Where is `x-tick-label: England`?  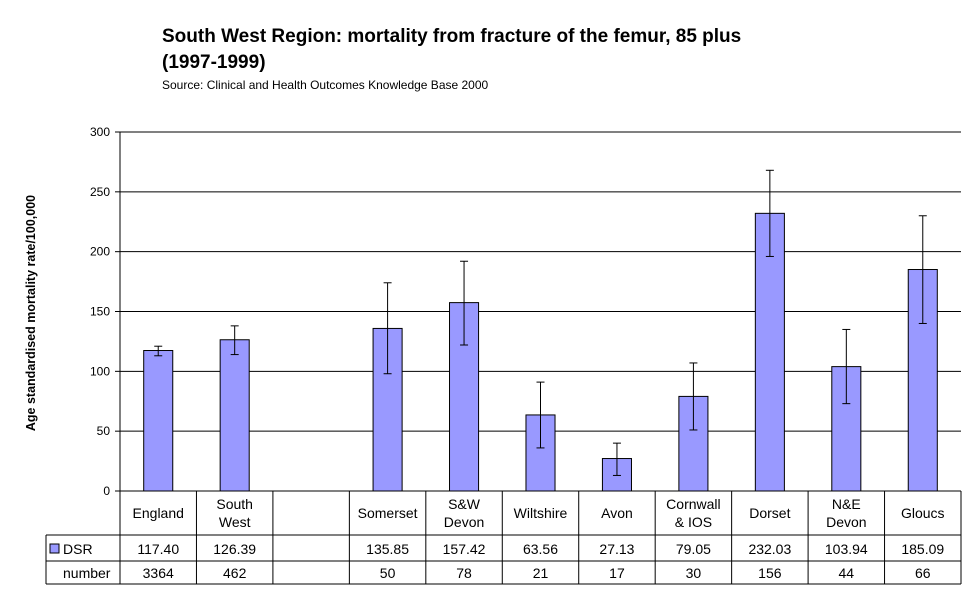
x-tick-label: England is located at coordinates (158, 513).